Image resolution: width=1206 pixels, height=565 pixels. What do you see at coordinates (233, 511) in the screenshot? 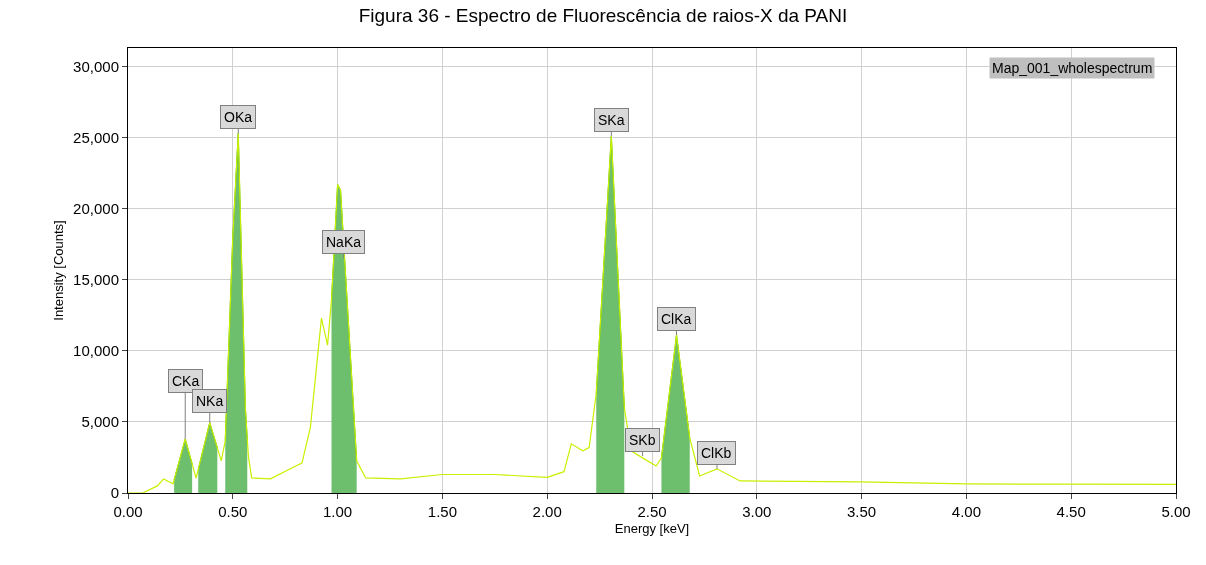
I see `x-tick-label: 0.50` at bounding box center [233, 511].